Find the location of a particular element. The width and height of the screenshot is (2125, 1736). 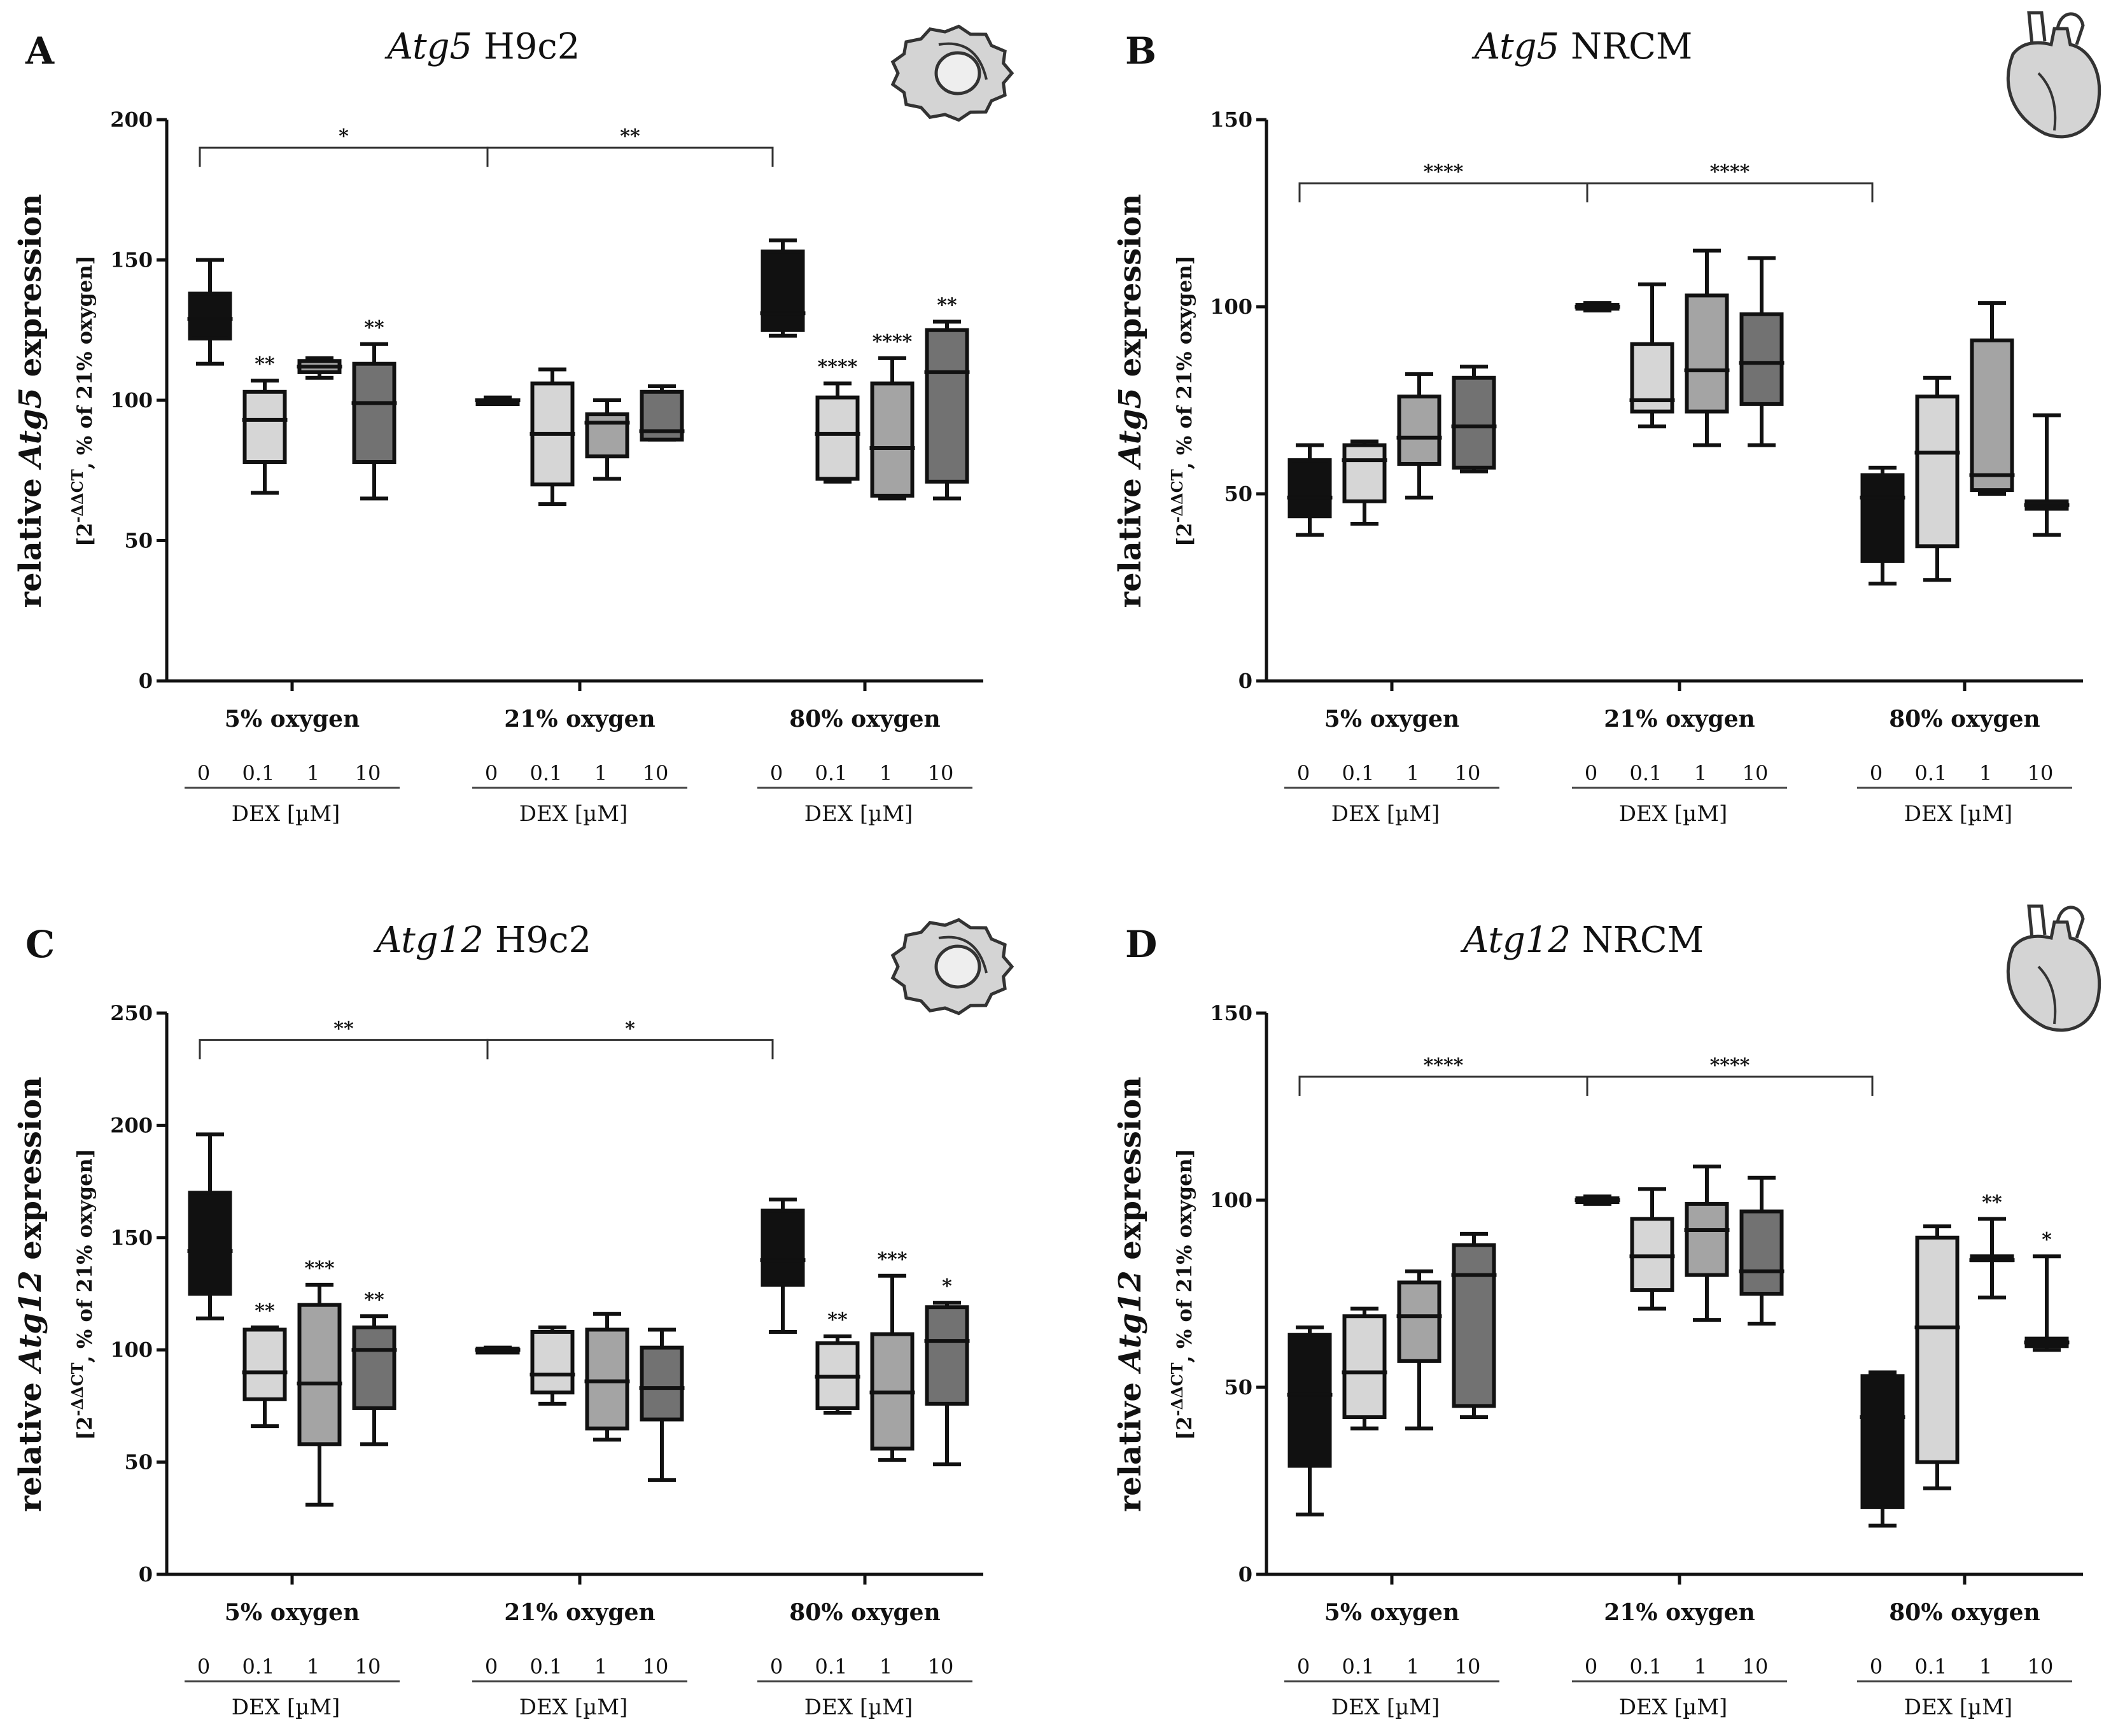

bracket-label: * is located at coordinates (630, 1029).